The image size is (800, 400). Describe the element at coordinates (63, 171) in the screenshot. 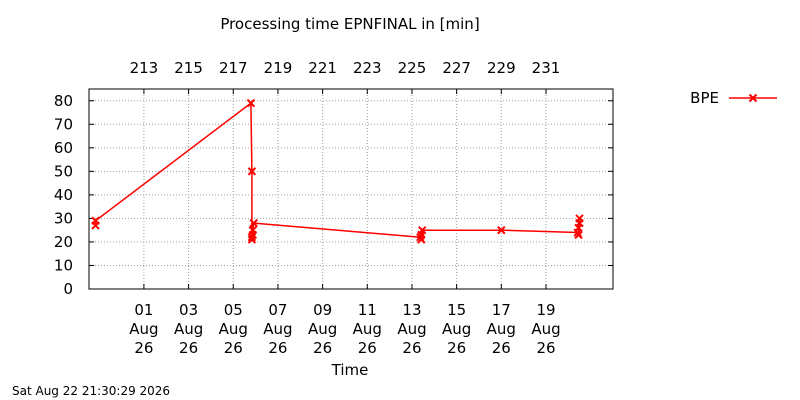

I see `y-tick-label: 50` at that location.